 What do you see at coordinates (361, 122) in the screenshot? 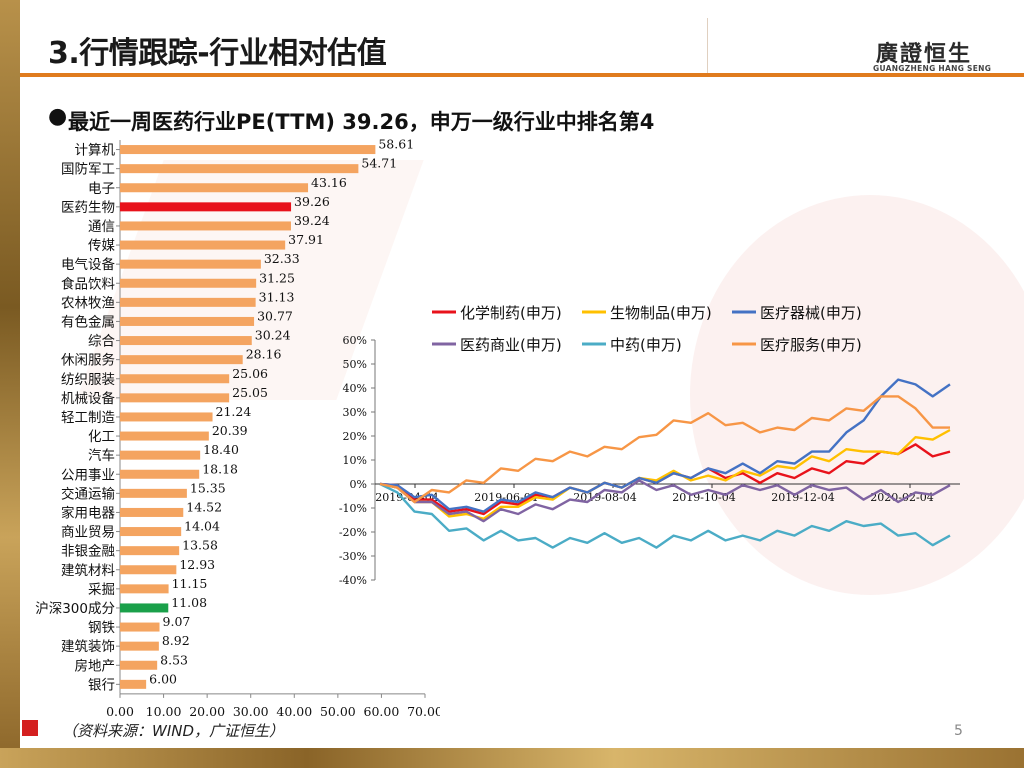
I see `chart-subtitle: 最近一周医药行业PE(TTM) 39.26，申万一级行业中排名第4` at bounding box center [361, 122].